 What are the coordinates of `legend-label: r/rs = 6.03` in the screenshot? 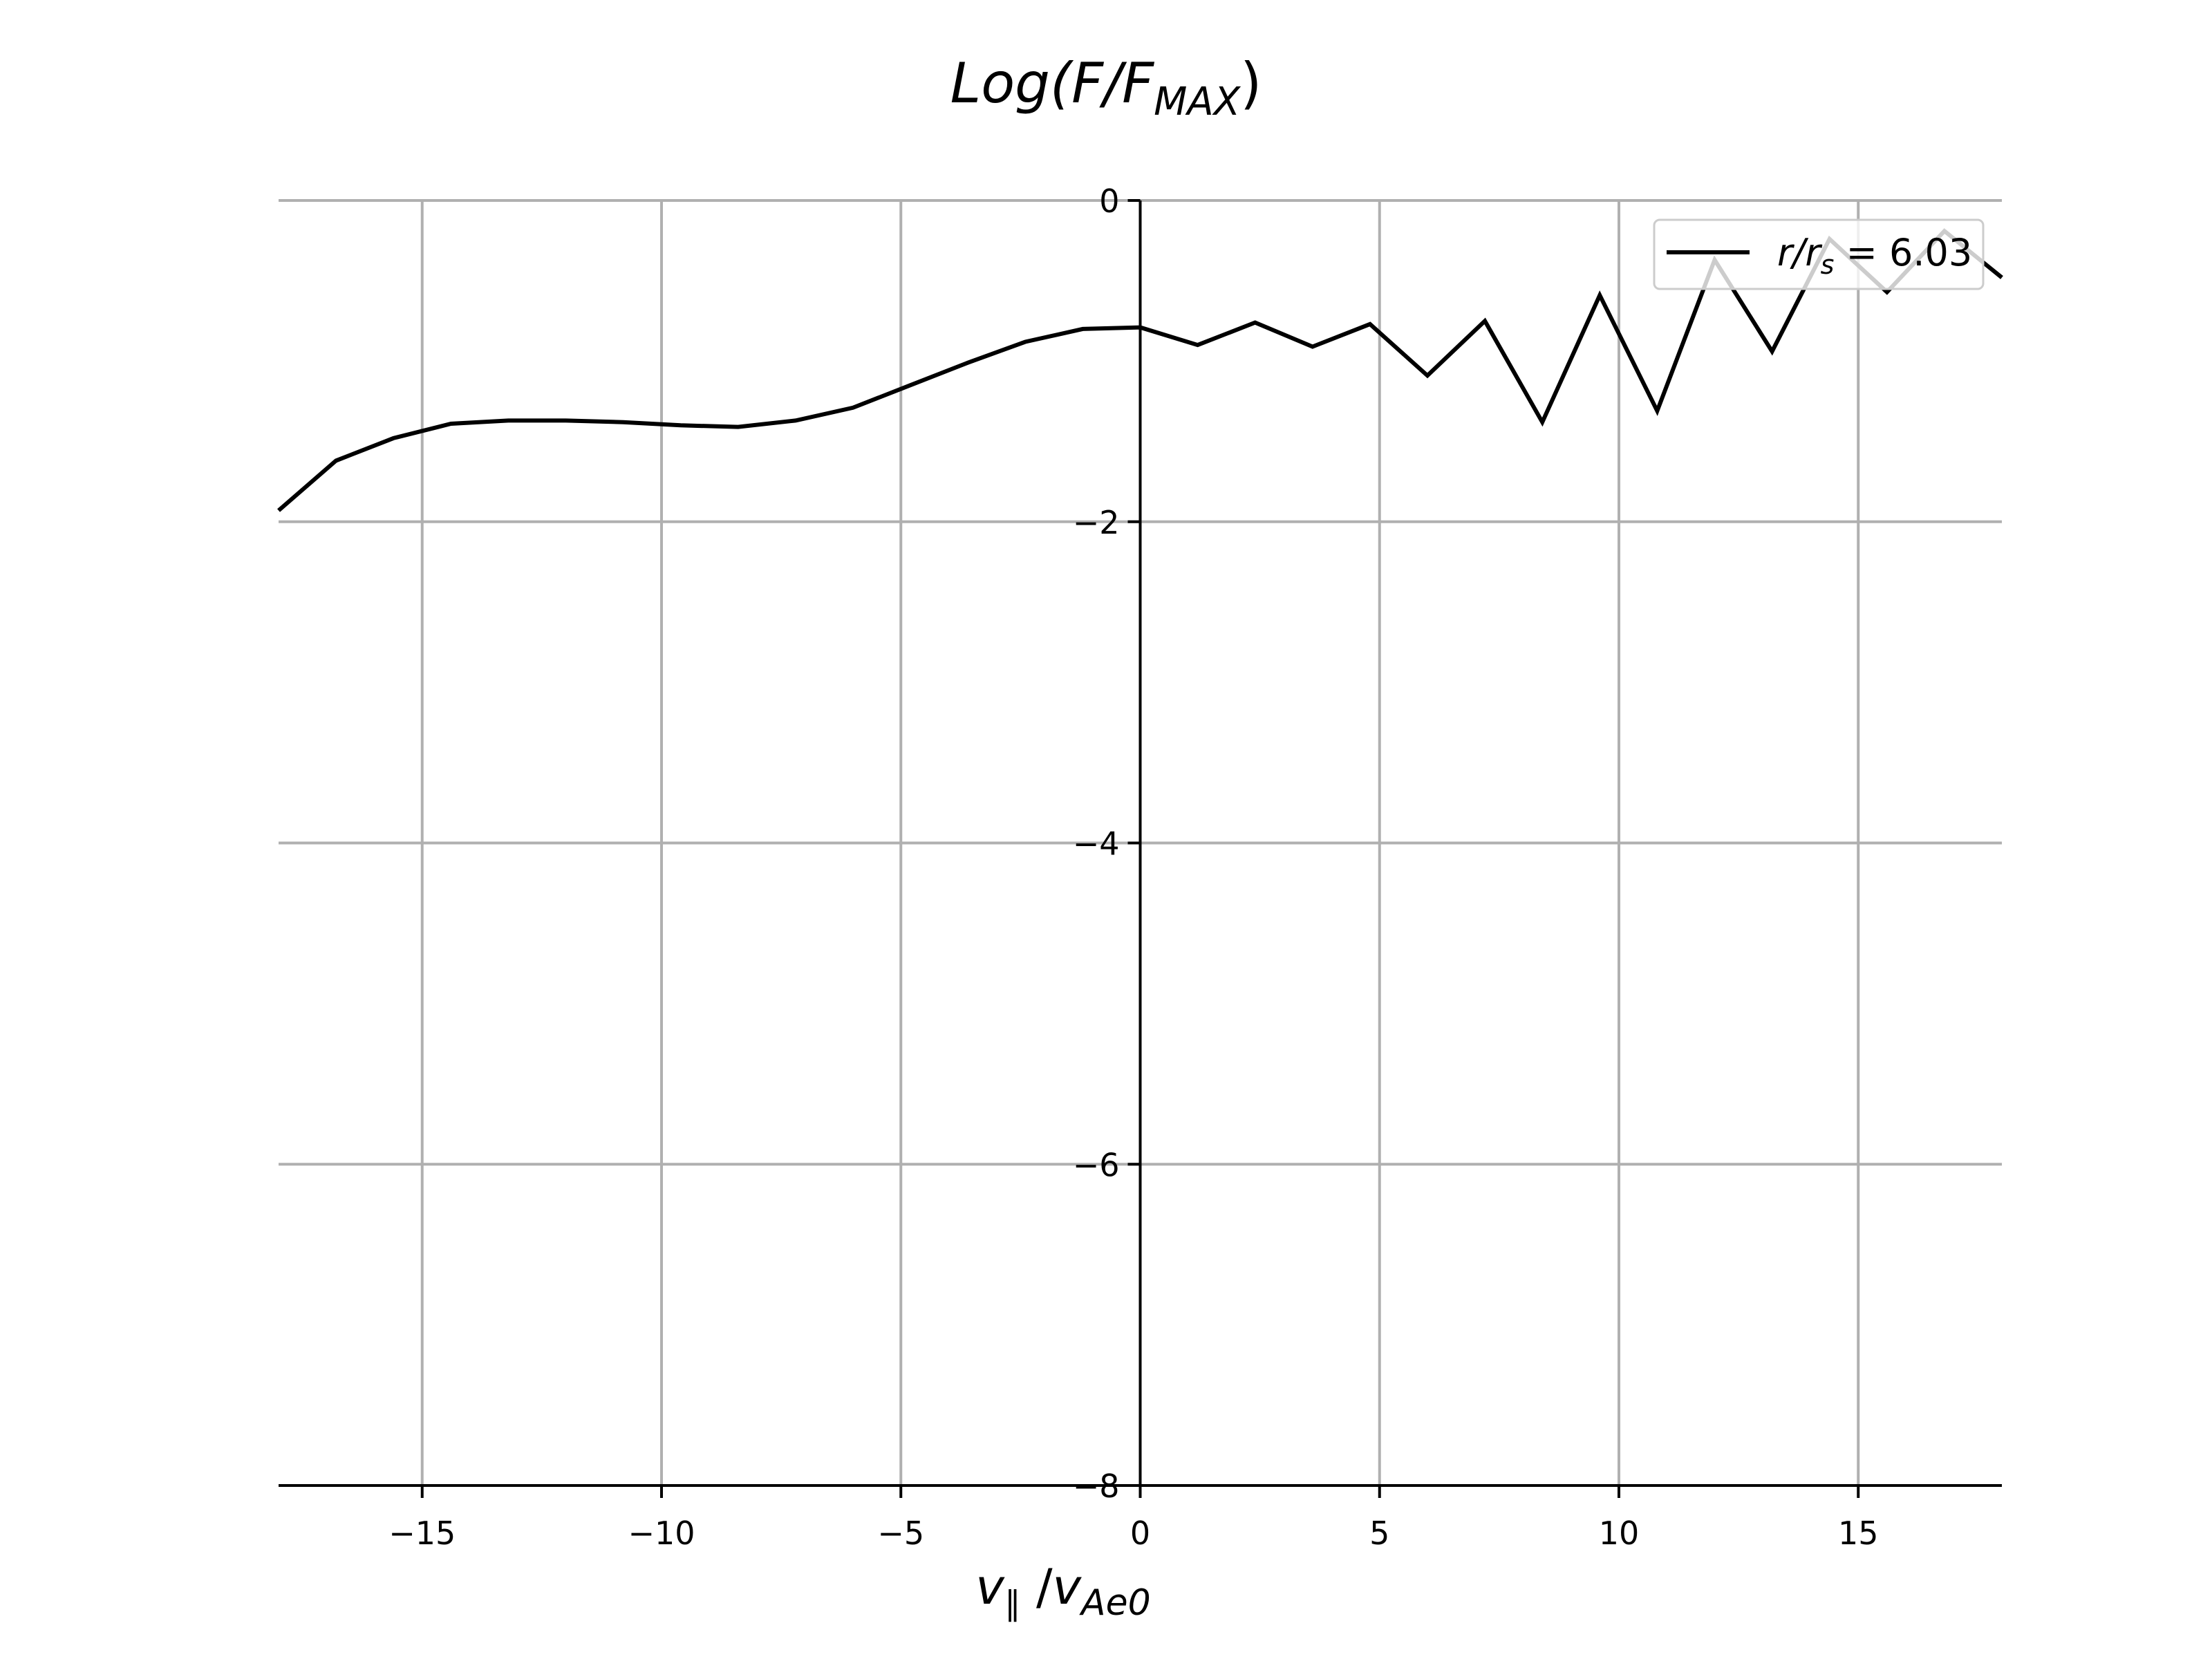 It's located at (1874, 256).